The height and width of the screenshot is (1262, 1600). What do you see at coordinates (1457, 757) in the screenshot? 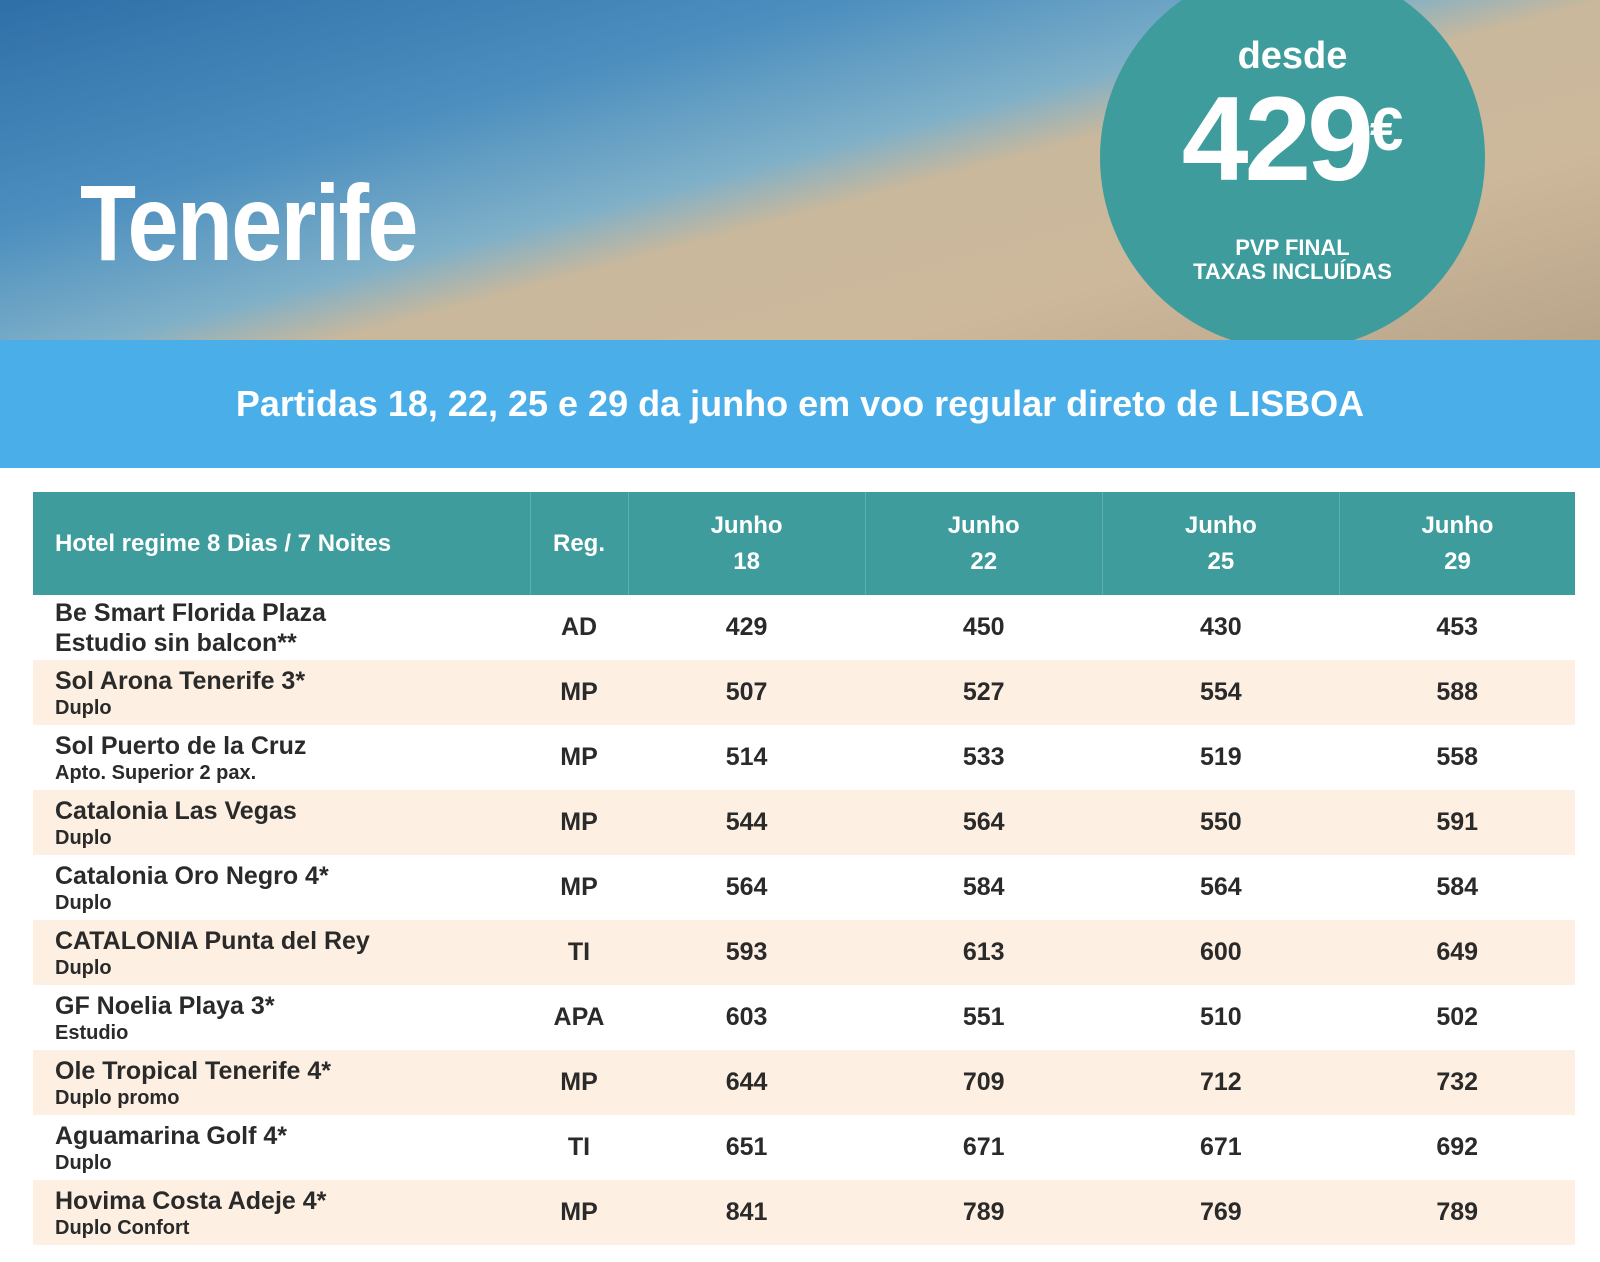
I see `price-cell: 558` at bounding box center [1457, 757].